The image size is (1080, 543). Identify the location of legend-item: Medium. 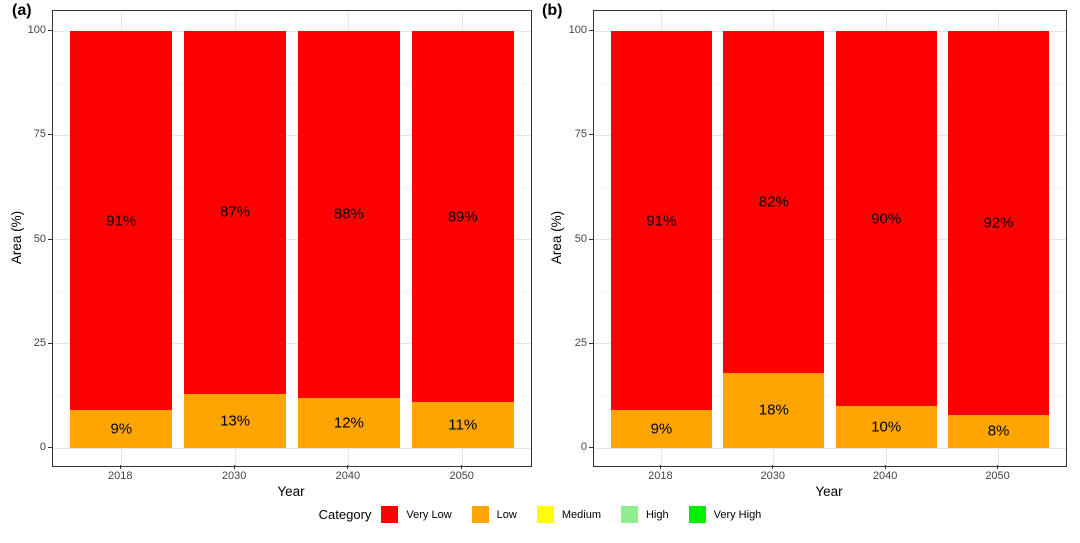
(568, 514).